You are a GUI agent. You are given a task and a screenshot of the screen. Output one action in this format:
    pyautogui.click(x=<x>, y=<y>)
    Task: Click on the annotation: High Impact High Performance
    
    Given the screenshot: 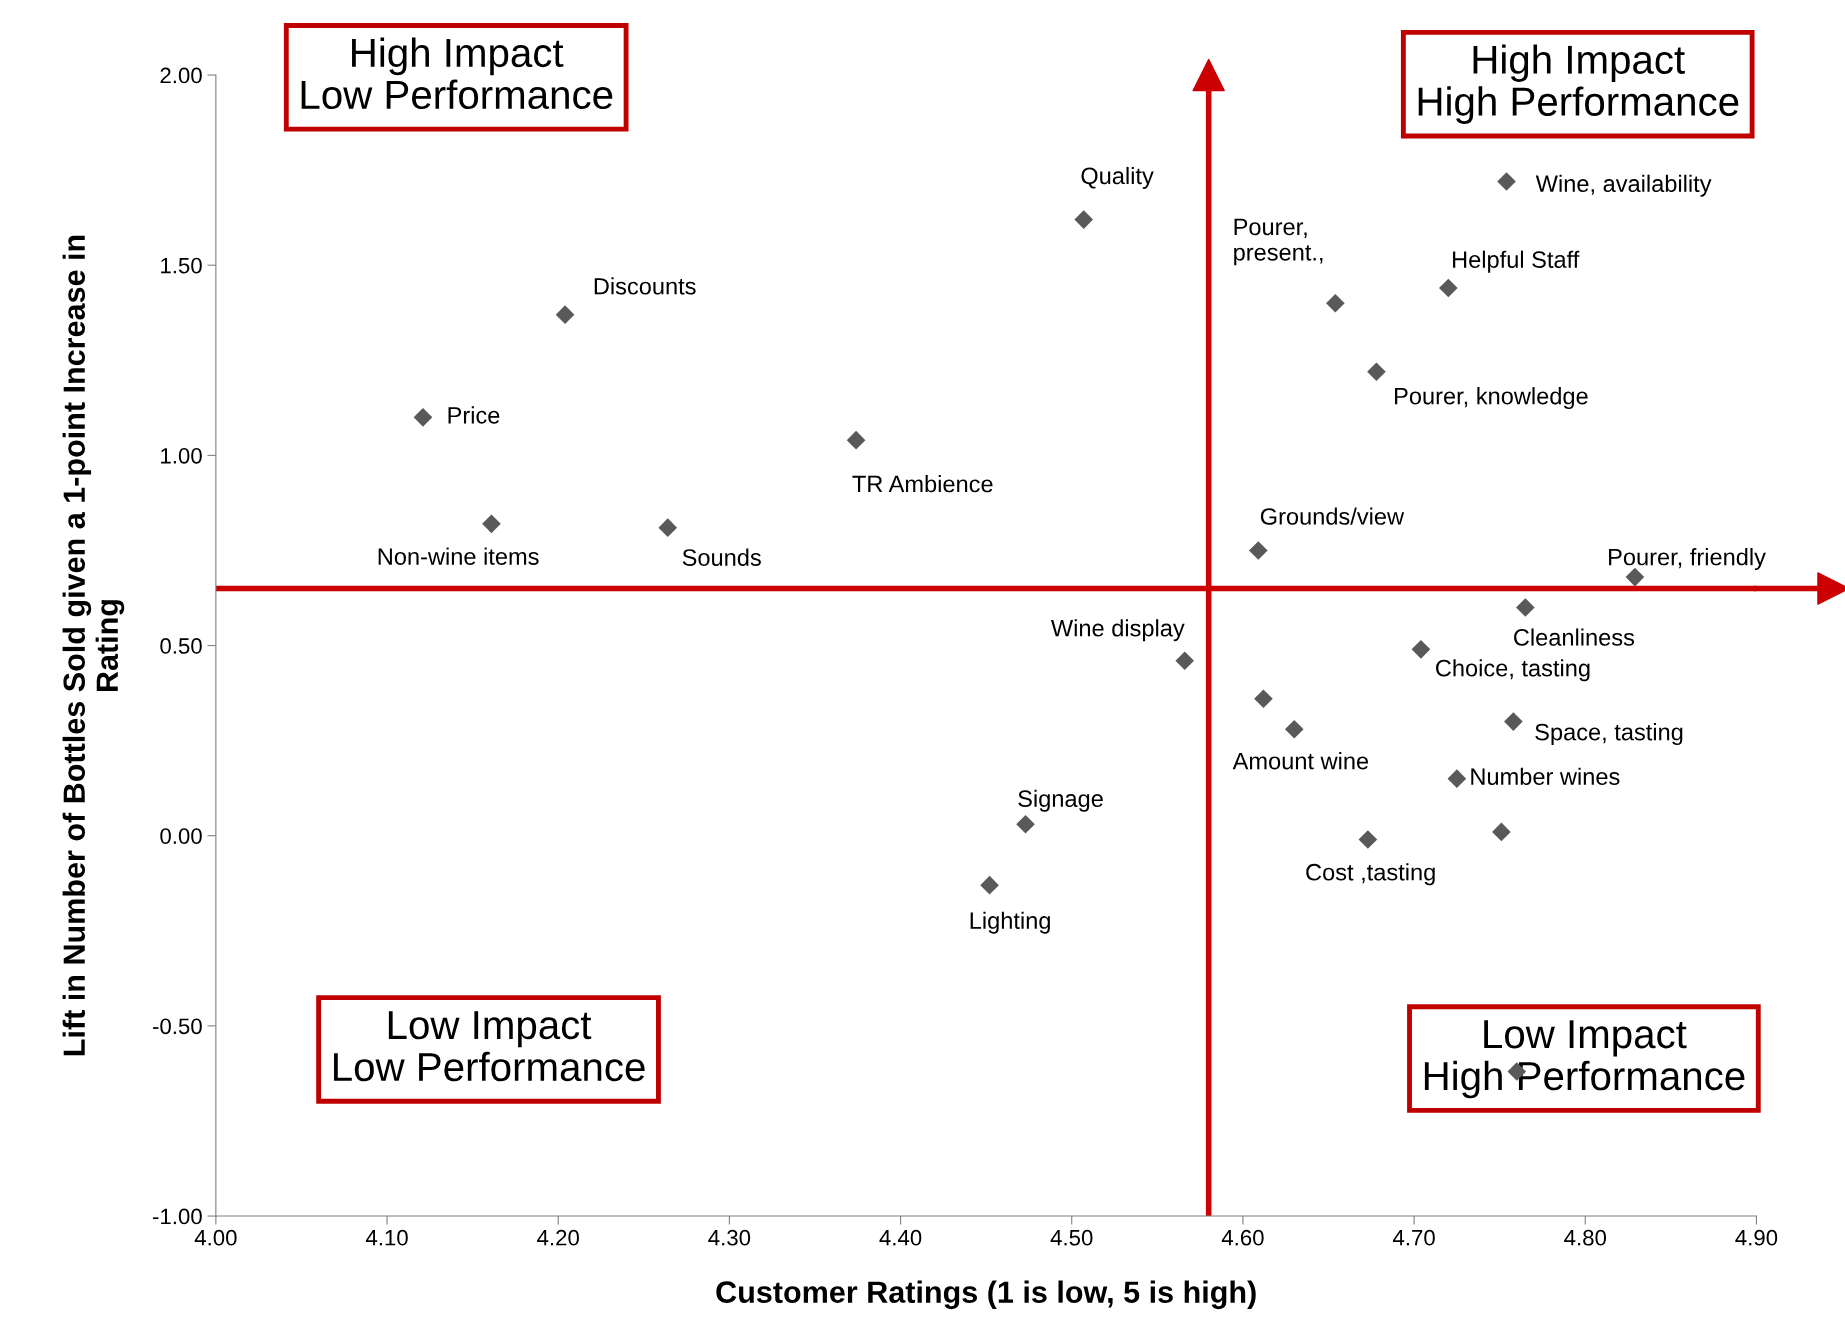 What is the action you would take?
    pyautogui.click(x=1578, y=84)
    